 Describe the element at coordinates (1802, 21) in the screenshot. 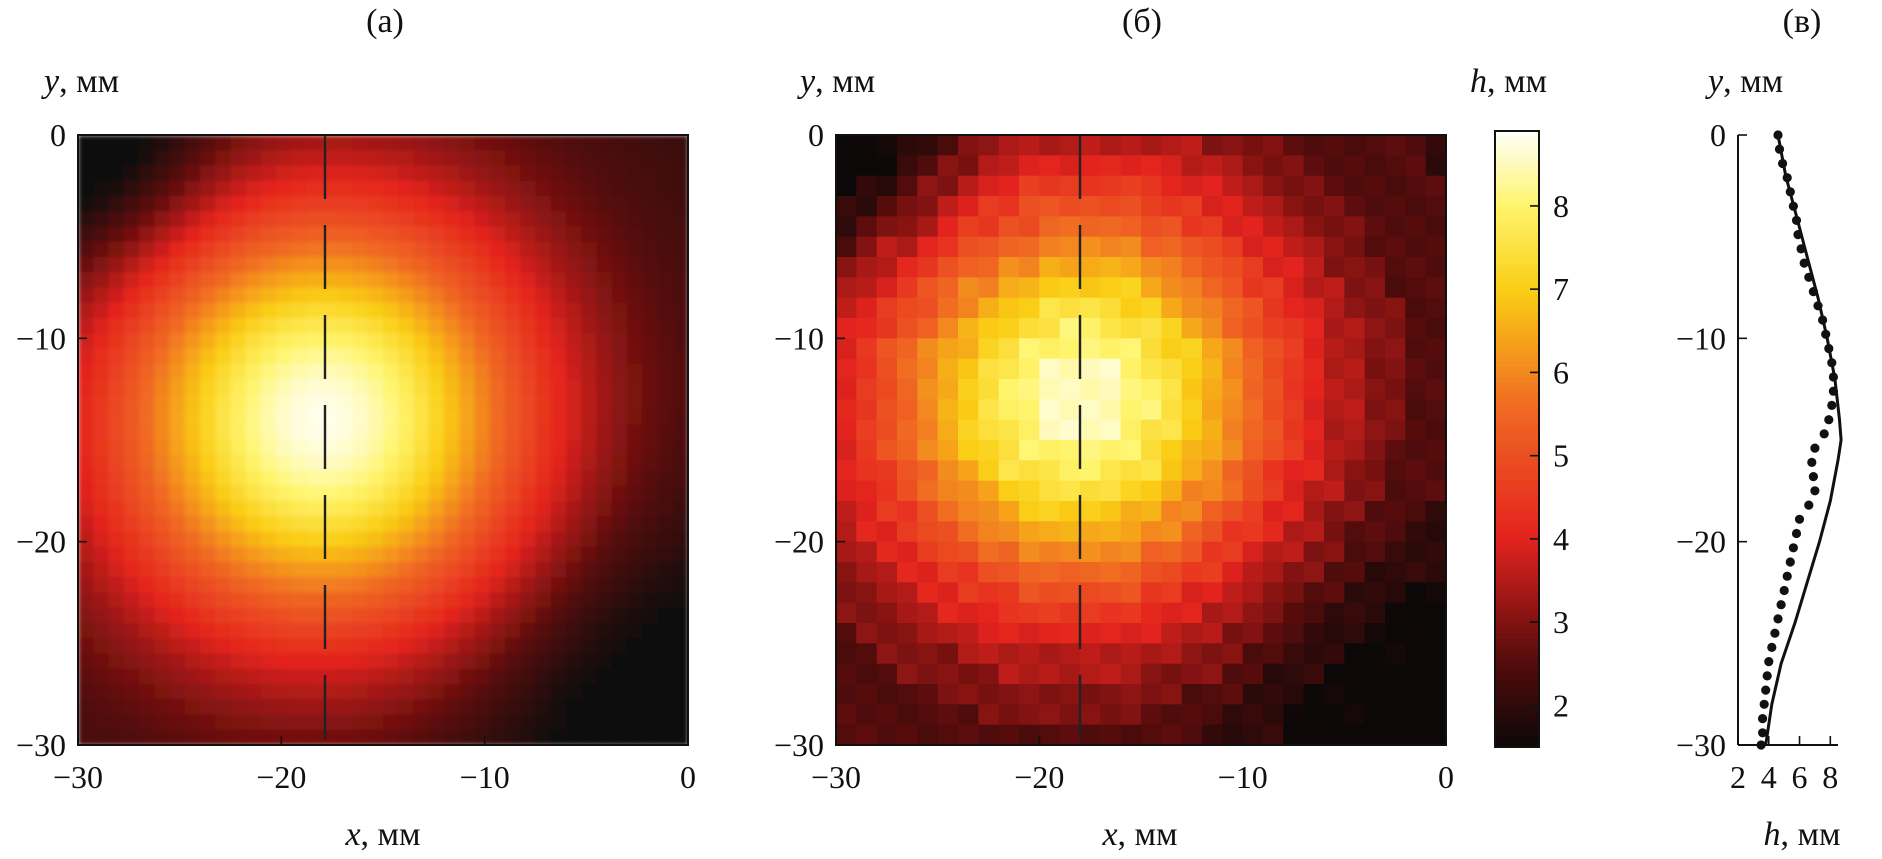

I see `panel-c-title: (в)` at that location.